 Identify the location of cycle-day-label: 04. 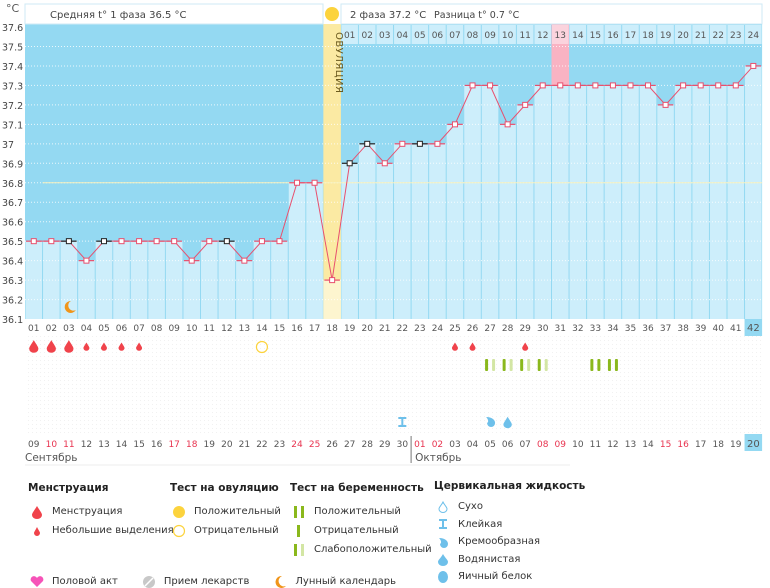
(87, 329).